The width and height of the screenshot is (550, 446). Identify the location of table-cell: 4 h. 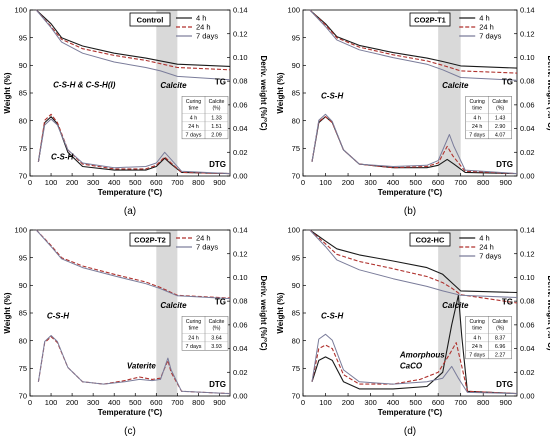
(477, 118).